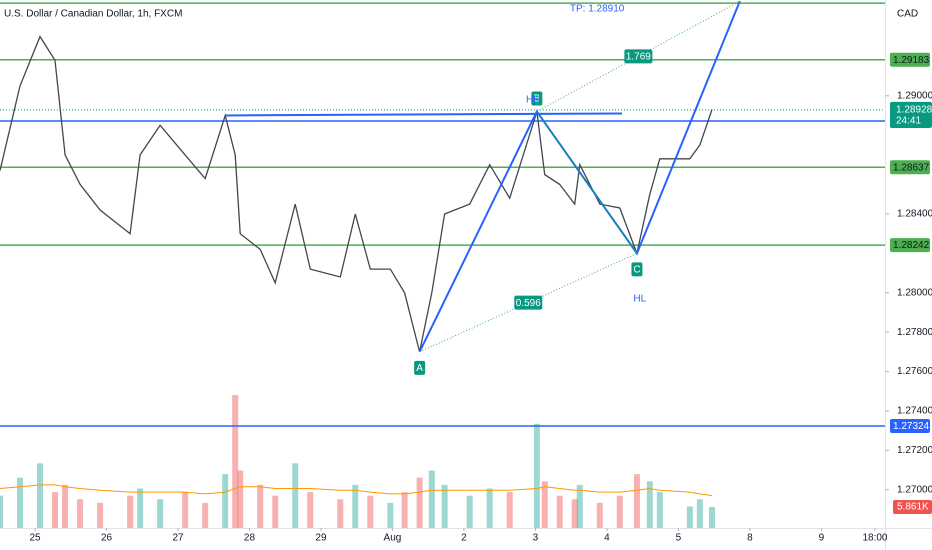  Describe the element at coordinates (464, 538) in the screenshot. I see `x-tick-label: 2` at that location.